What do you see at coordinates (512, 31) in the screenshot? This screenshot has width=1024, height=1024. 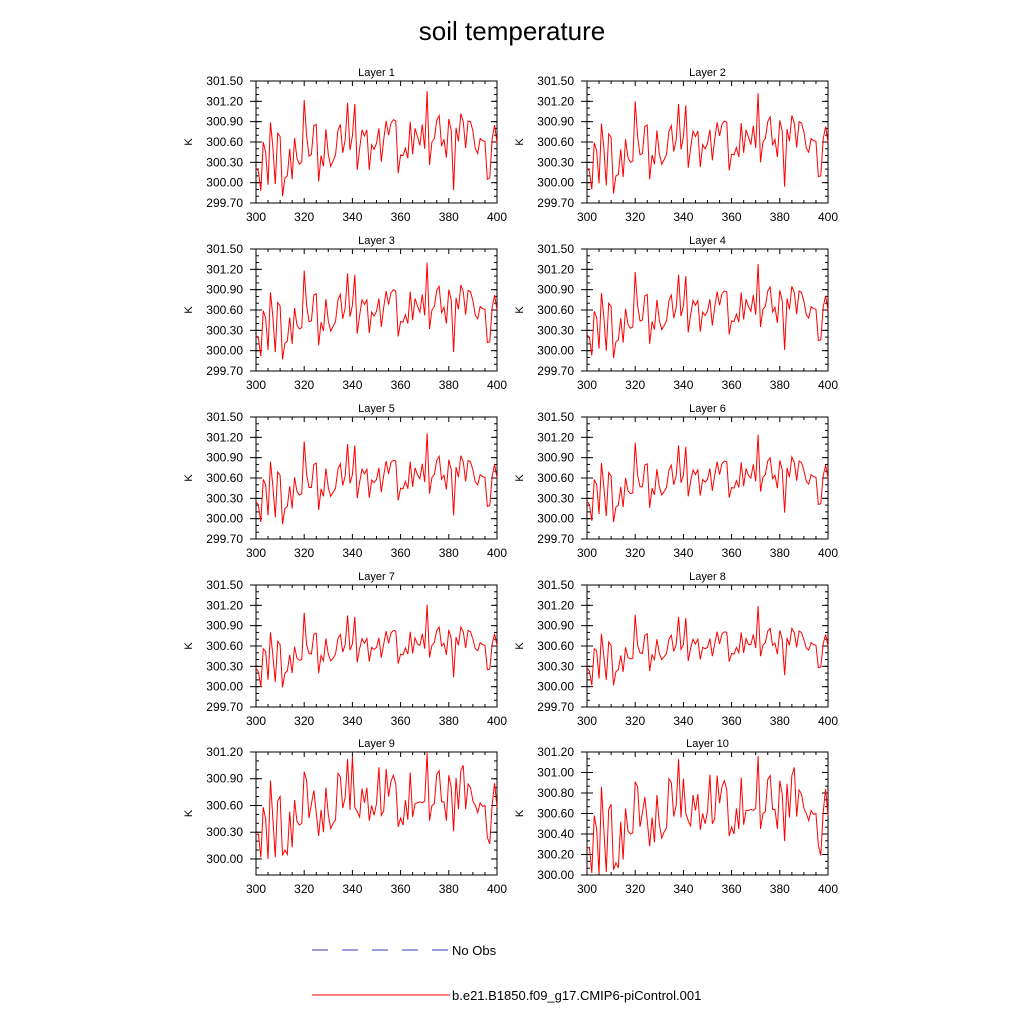 I see `chart-title: soil temperature` at bounding box center [512, 31].